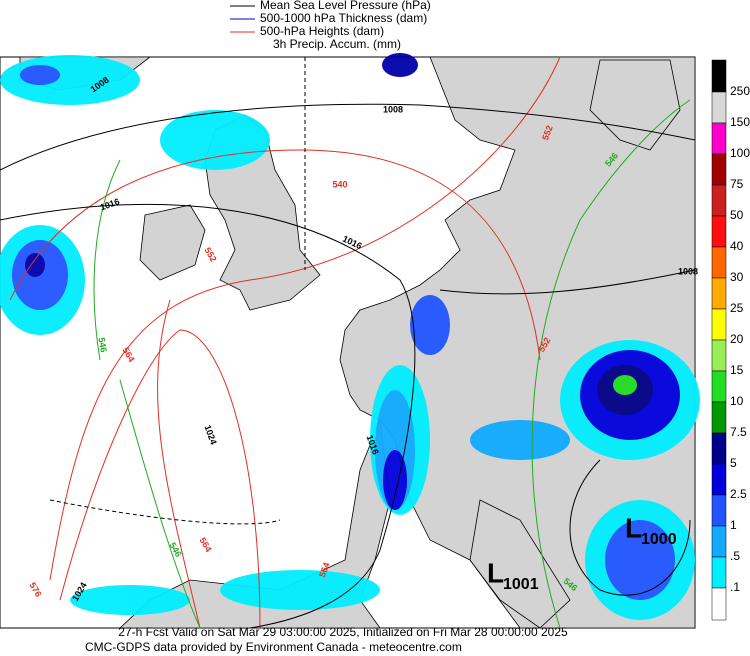  Describe the element at coordinates (738, 494) in the screenshot. I see `colorbar-label: 2.5` at that location.